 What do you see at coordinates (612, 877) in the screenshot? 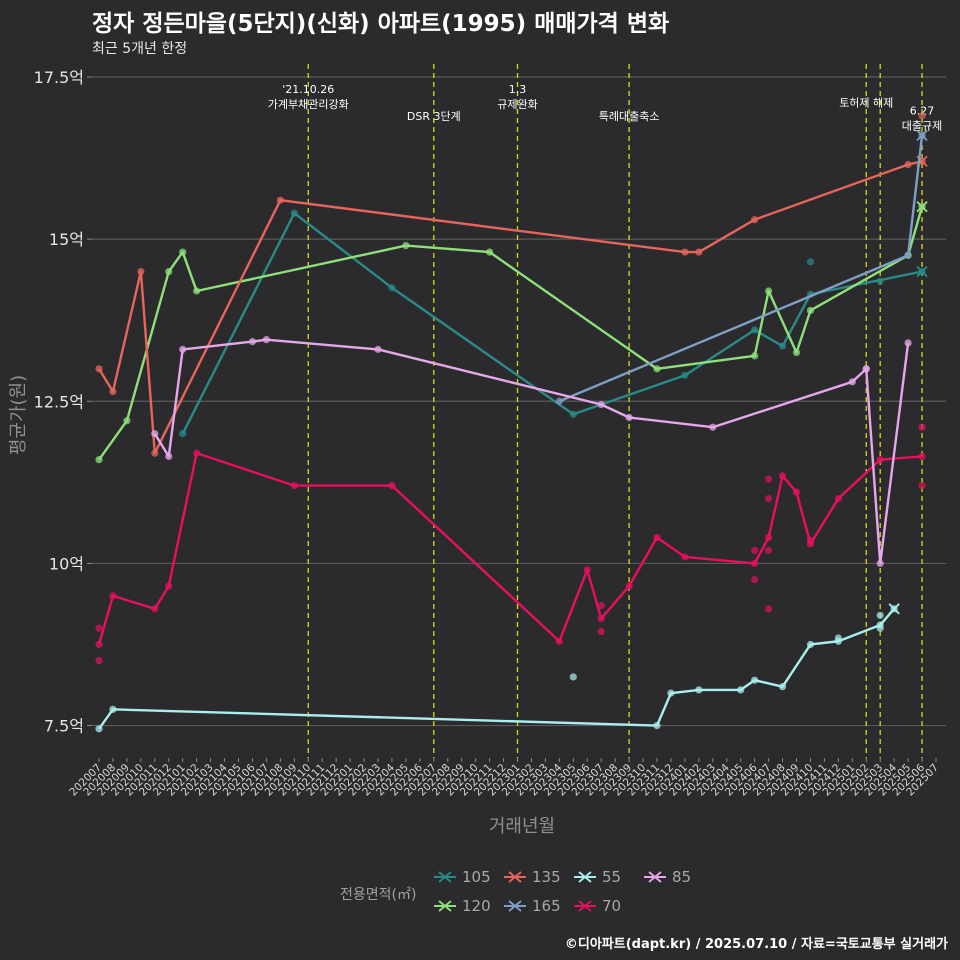
I see `legend-label: 55` at bounding box center [612, 877].